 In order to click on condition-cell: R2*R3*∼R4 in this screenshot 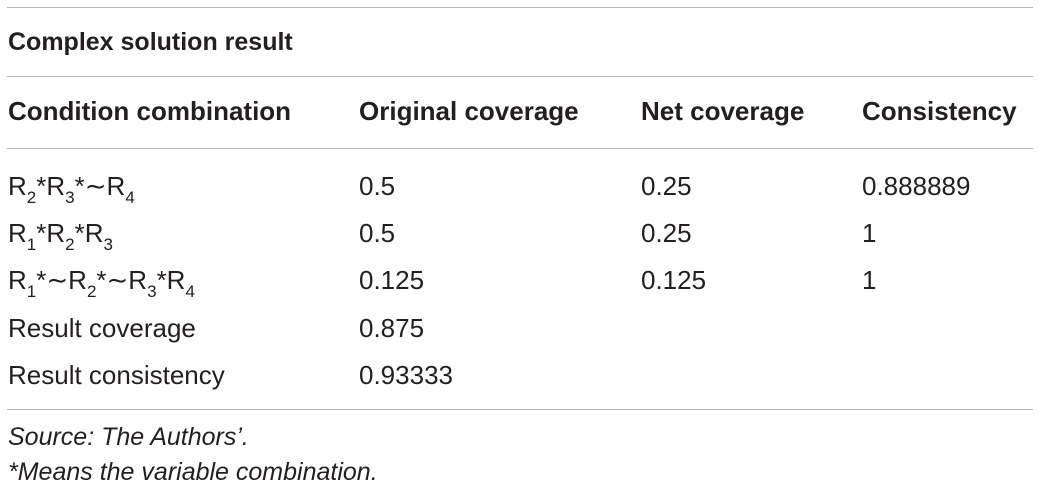, I will do `click(71, 189)`.